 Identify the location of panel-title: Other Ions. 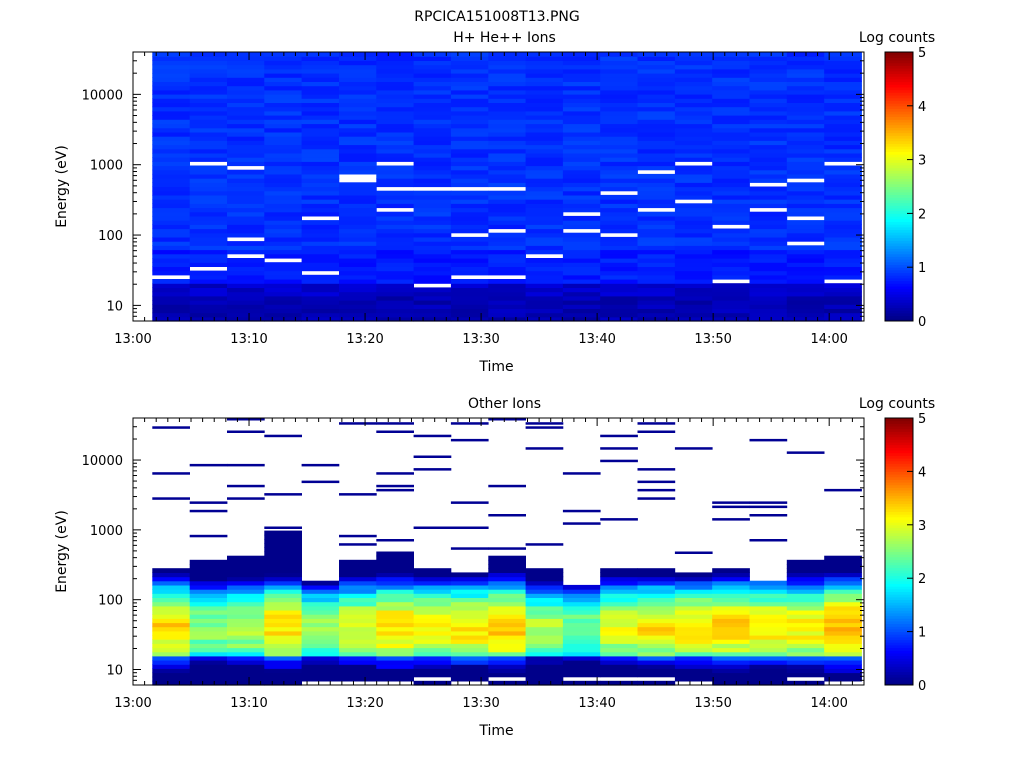
(504, 404).